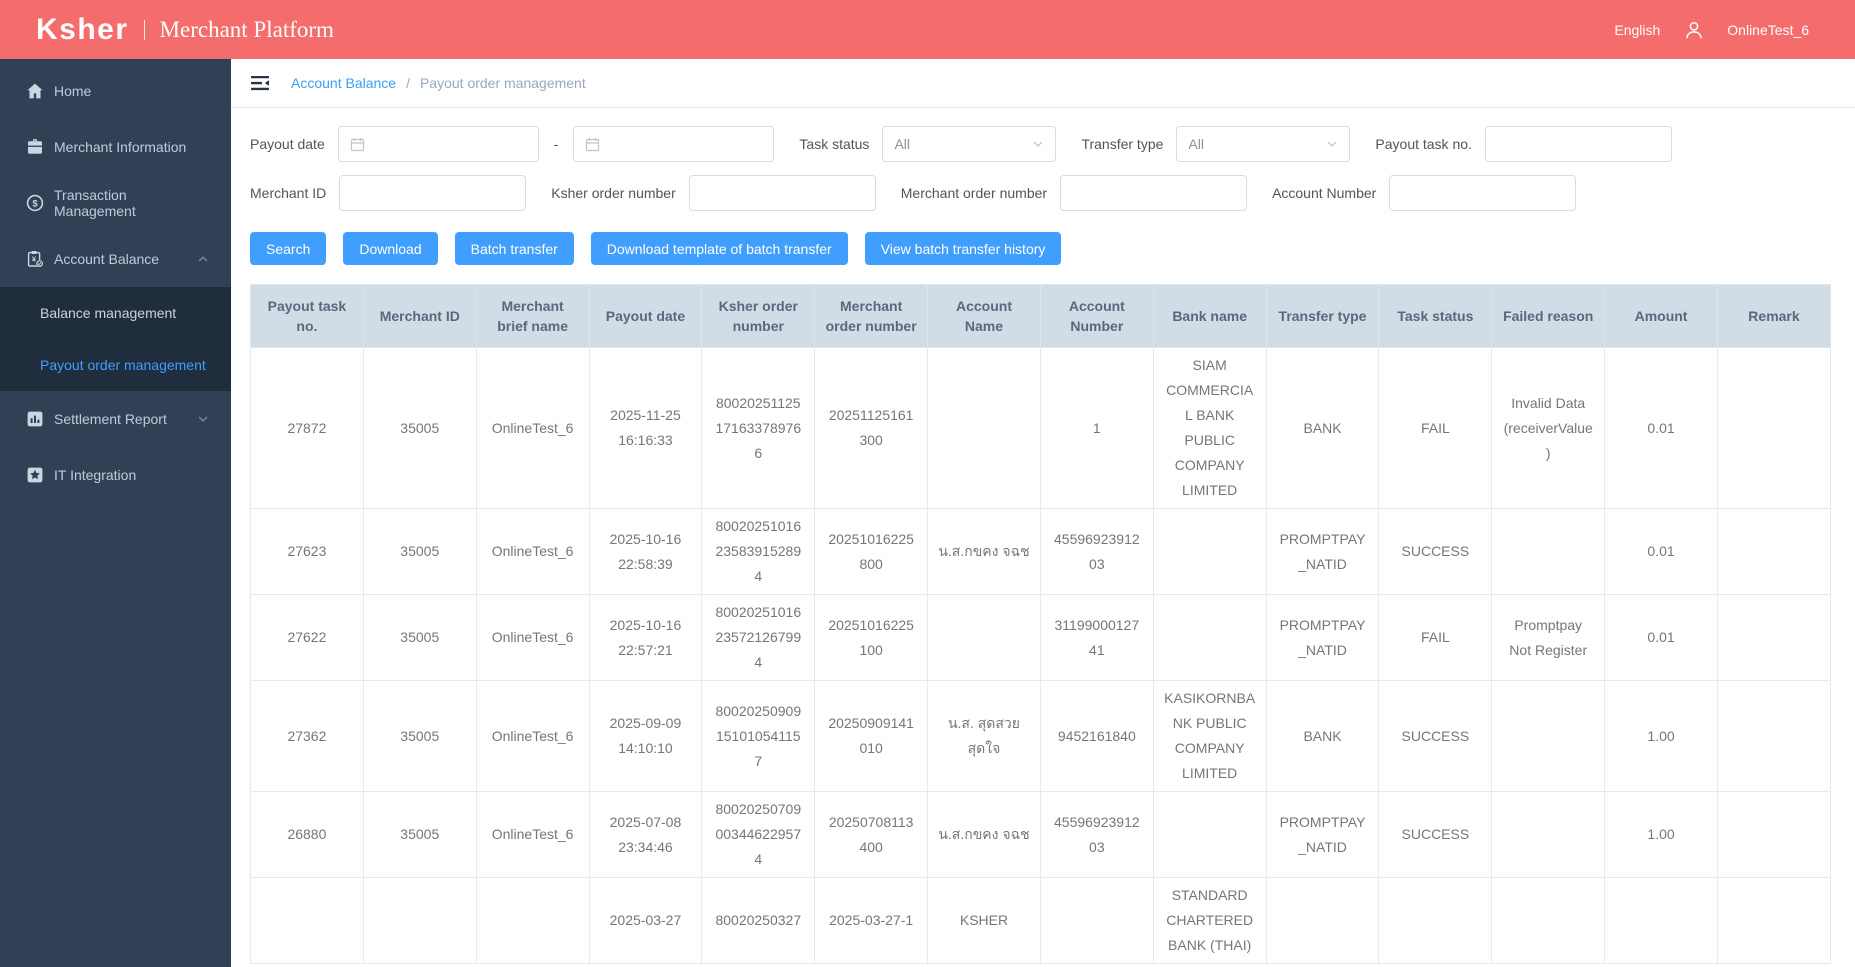  Describe the element at coordinates (871, 920) in the screenshot. I see `table-cell: 2025-03-27-1` at that location.